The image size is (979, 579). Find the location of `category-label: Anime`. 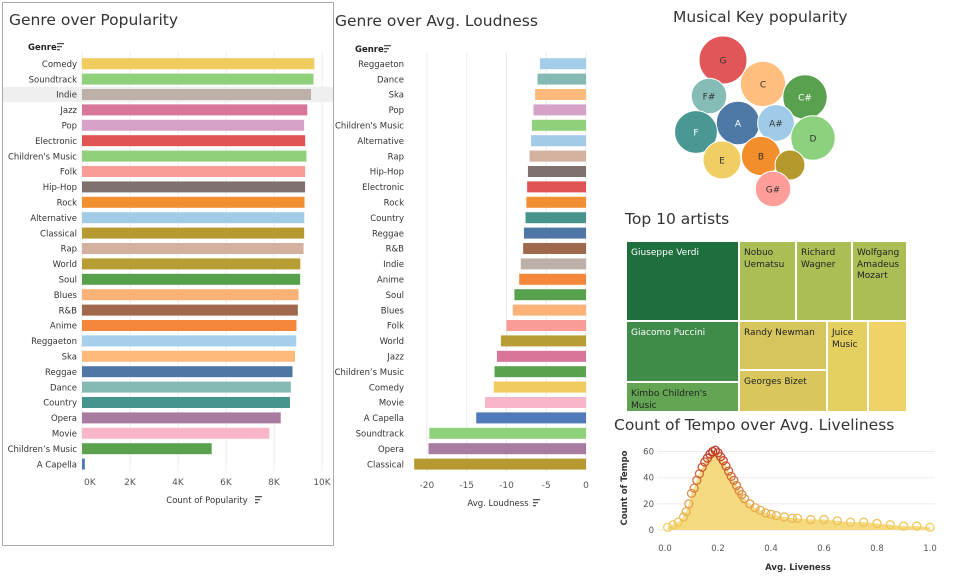

category-label: Anime is located at coordinates (63, 327).